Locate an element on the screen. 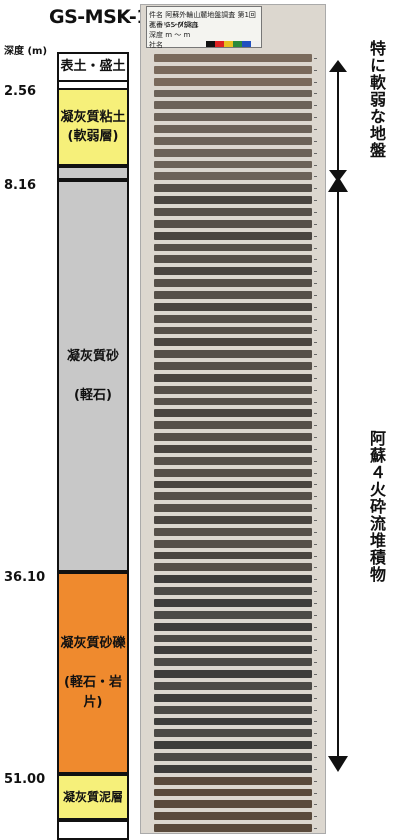 The height and width of the screenshot is (840, 406). layer-name-line is located at coordinates (93, 376).